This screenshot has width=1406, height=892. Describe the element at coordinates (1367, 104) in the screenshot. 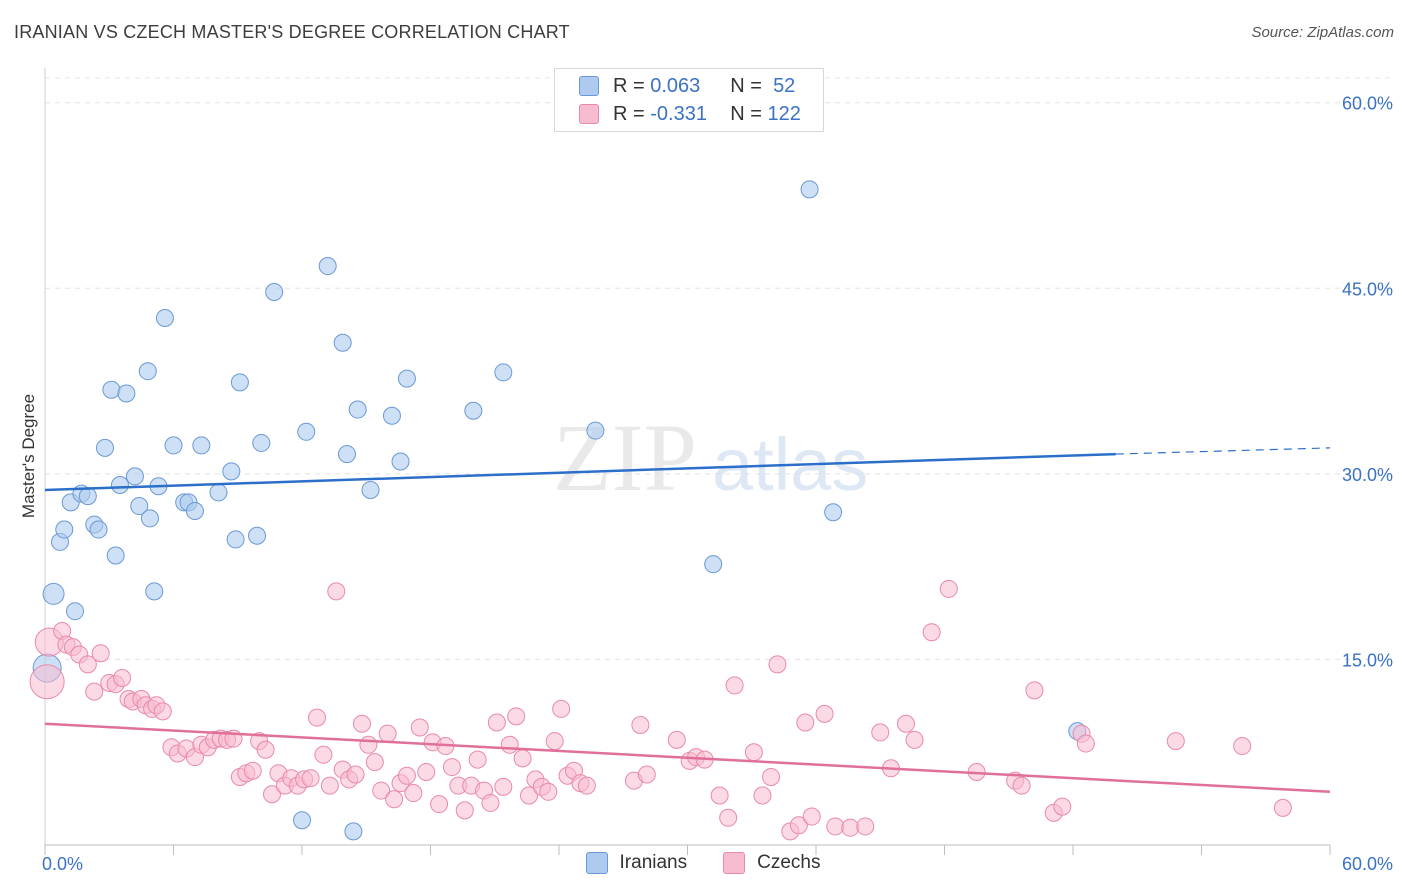

I see `y-tick-label: 60.0%` at that location.